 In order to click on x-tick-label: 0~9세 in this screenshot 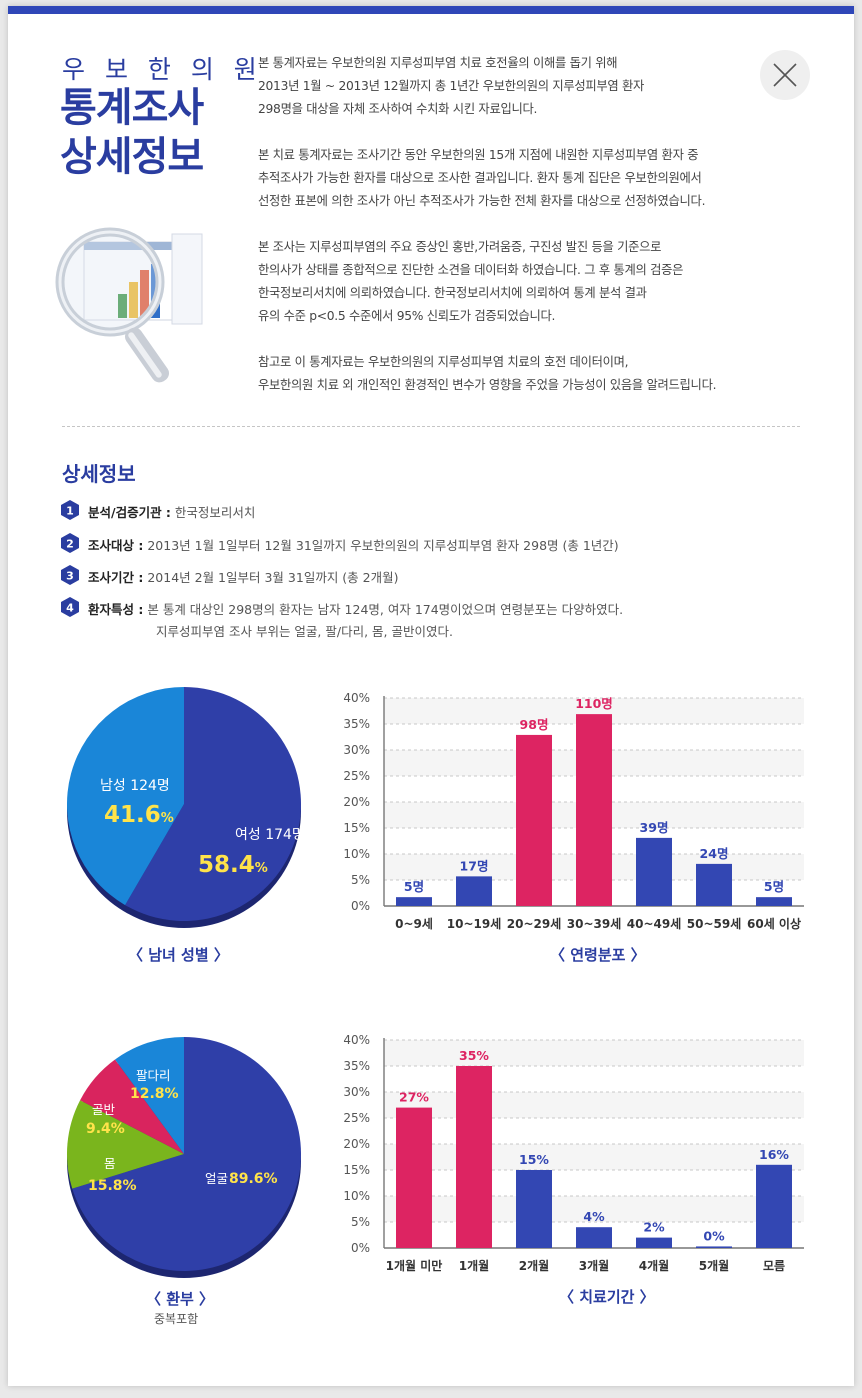, I will do `click(414, 923)`.